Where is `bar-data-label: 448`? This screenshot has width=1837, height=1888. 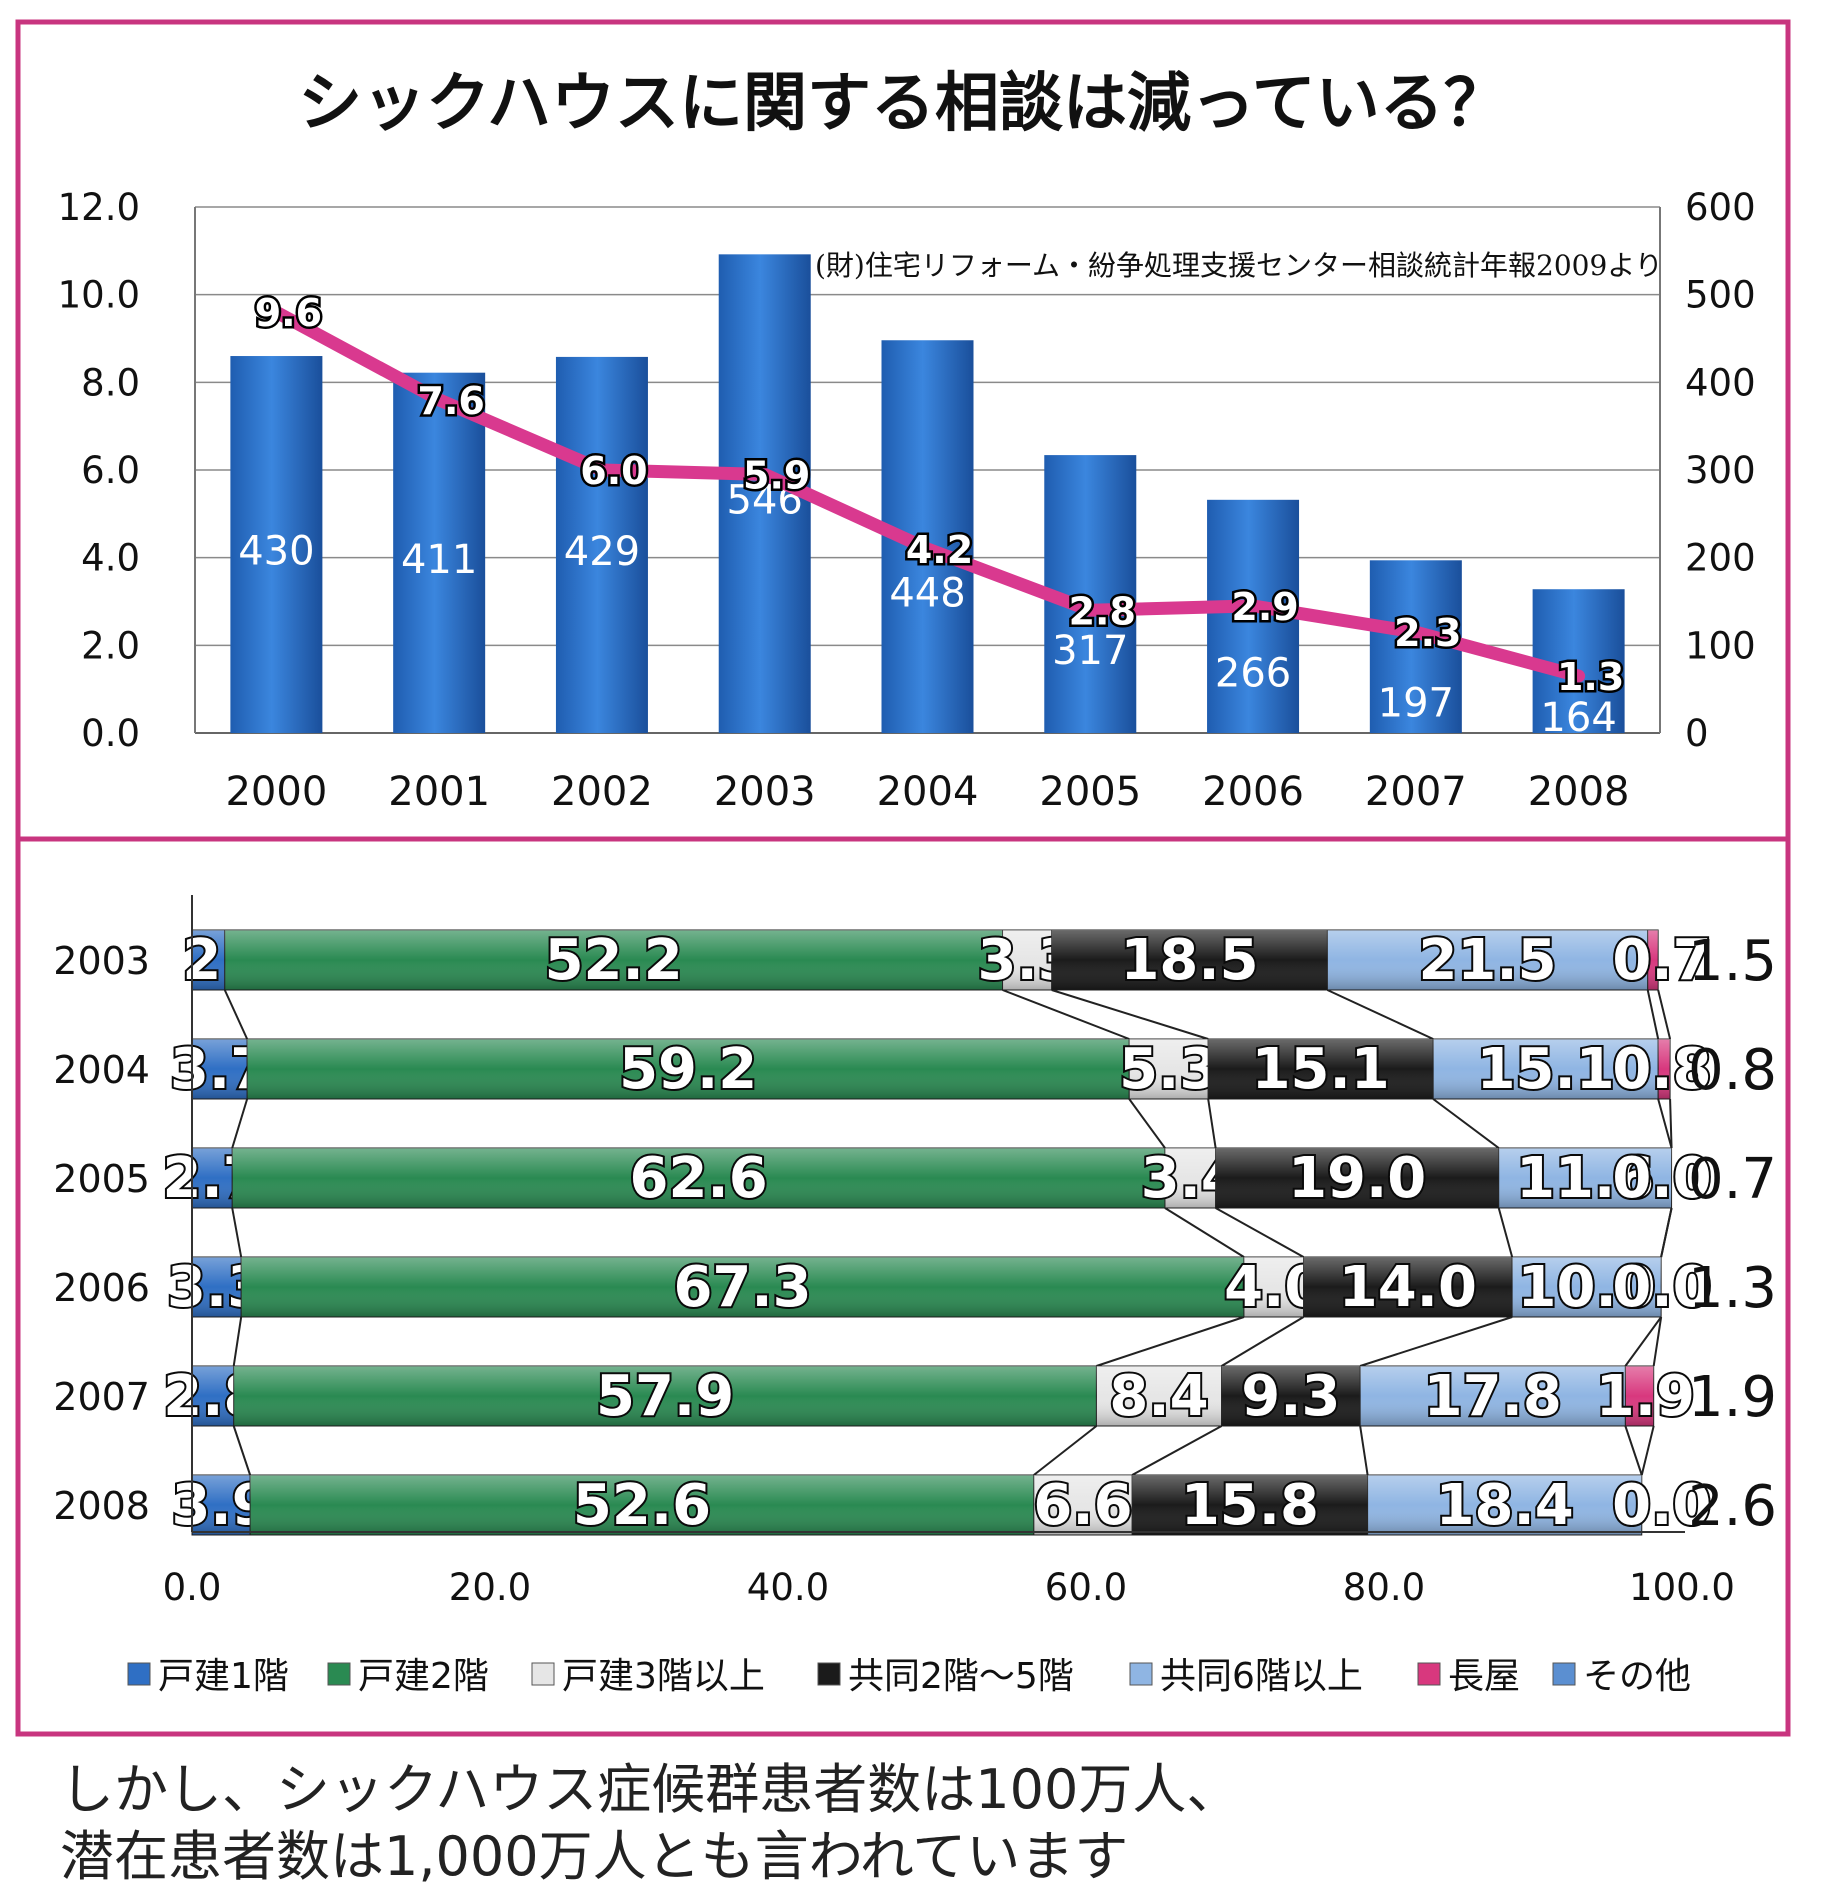
bar-data-label: 448 is located at coordinates (927, 594).